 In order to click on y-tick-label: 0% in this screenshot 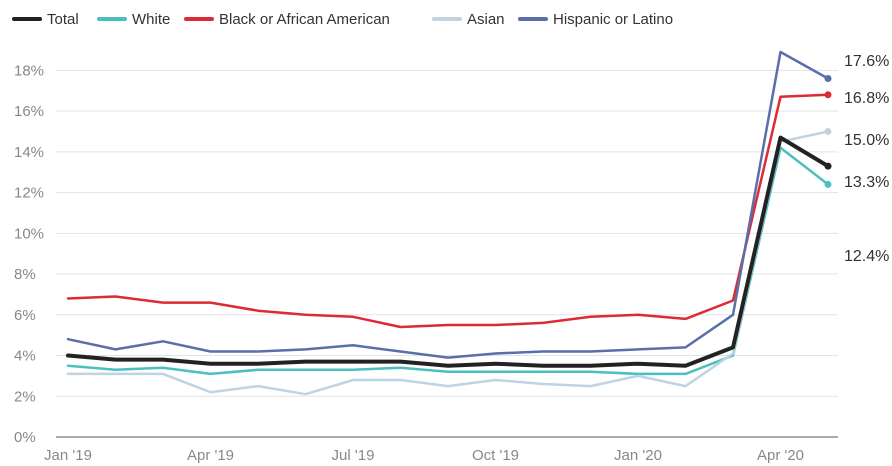, I will do `click(25, 437)`.